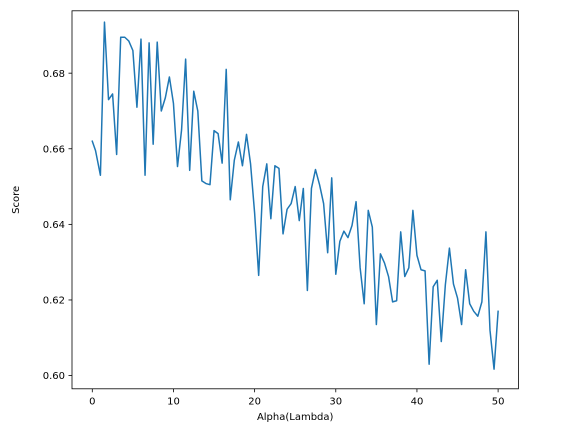 This screenshot has height=432, width=576. Describe the element at coordinates (173, 401) in the screenshot. I see `x-tick-label: 10` at that location.